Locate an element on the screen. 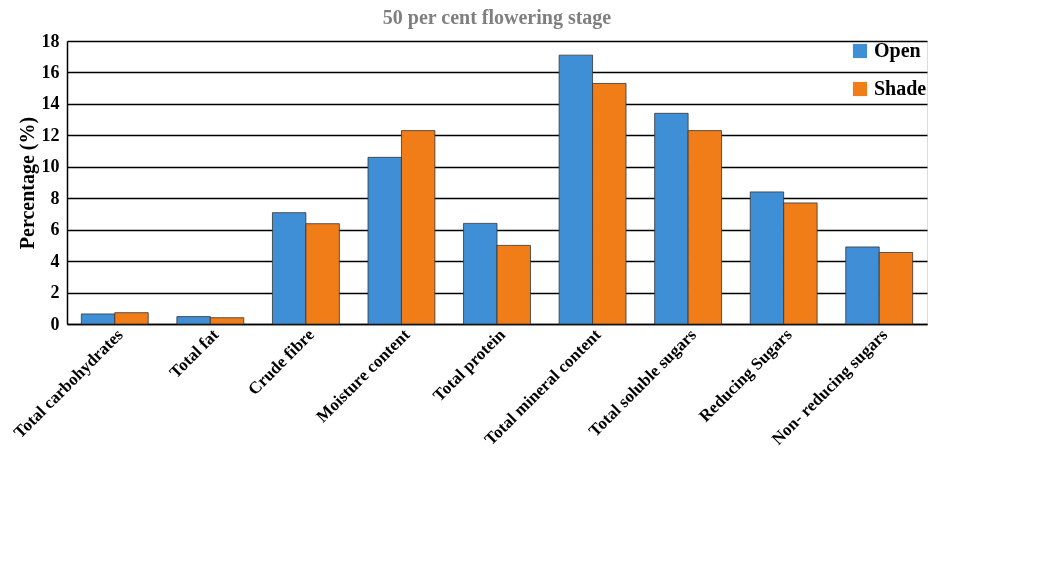 This screenshot has height=583, width=1063. y-tick-label: 6 is located at coordinates (55, 229).